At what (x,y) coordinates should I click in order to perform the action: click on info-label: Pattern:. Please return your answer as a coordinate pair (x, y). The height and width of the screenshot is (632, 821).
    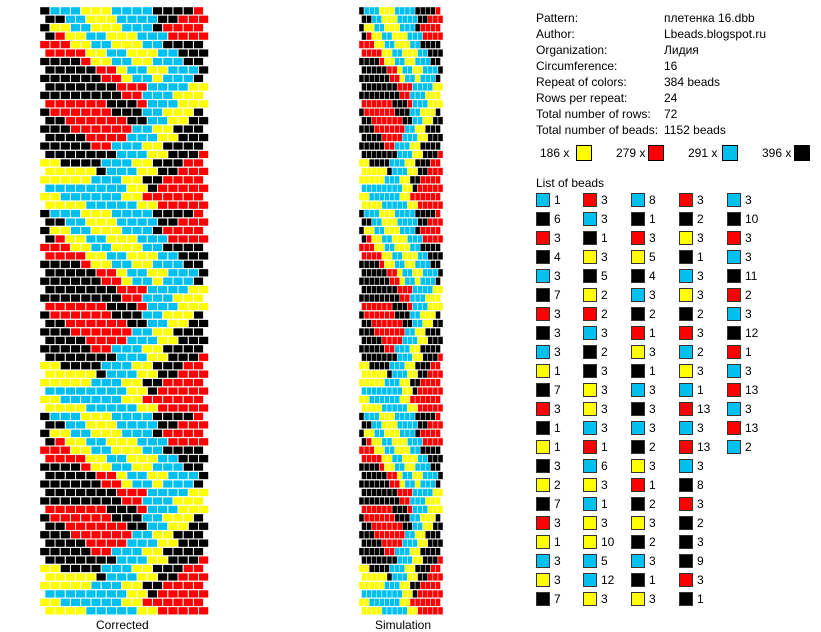
    Looking at the image, I should click on (557, 18).